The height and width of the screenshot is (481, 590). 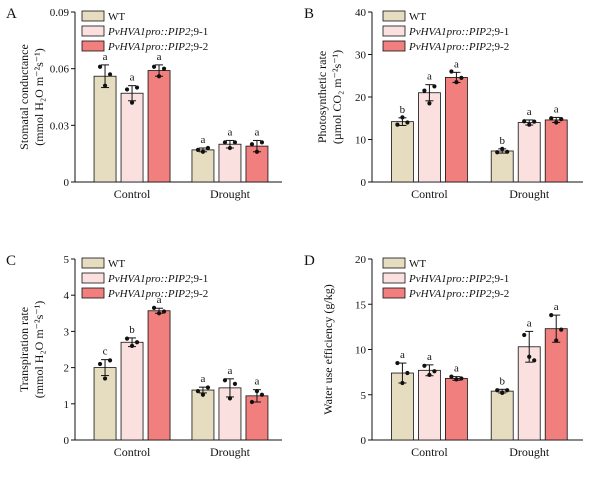 I want to click on y-axis-label: Water use efficiency (g/kg), so click(x=328, y=349).